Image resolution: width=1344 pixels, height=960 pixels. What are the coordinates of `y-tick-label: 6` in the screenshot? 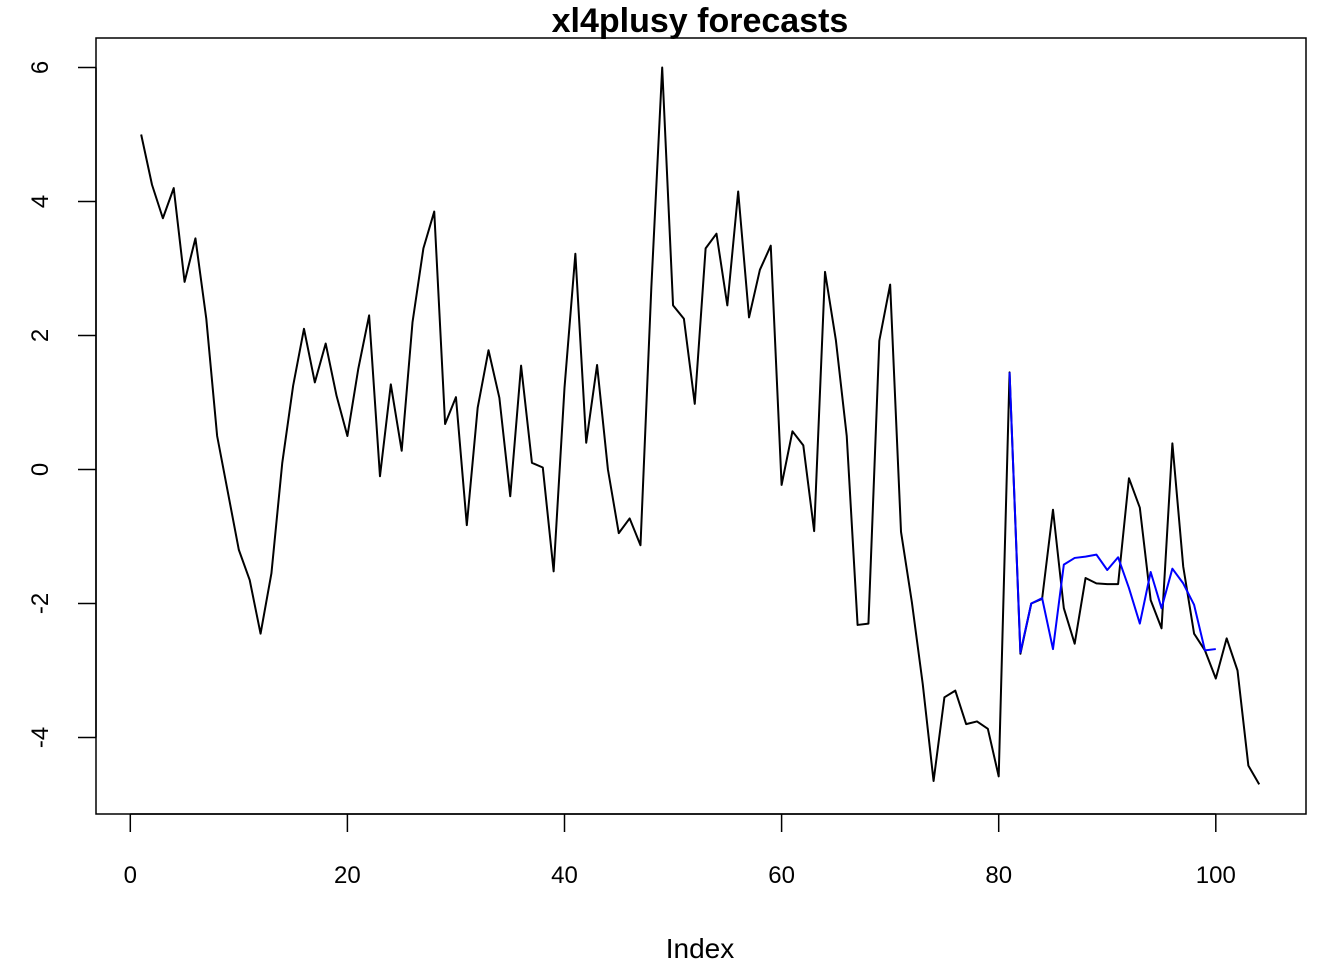 It's located at (40, 67).